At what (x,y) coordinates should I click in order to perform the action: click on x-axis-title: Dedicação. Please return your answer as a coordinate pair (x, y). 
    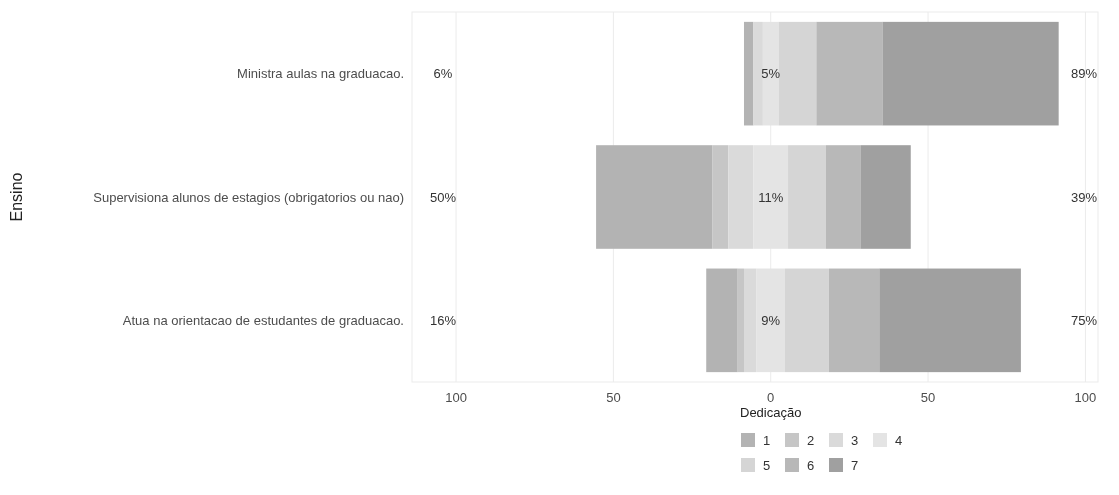
    Looking at the image, I should click on (771, 412).